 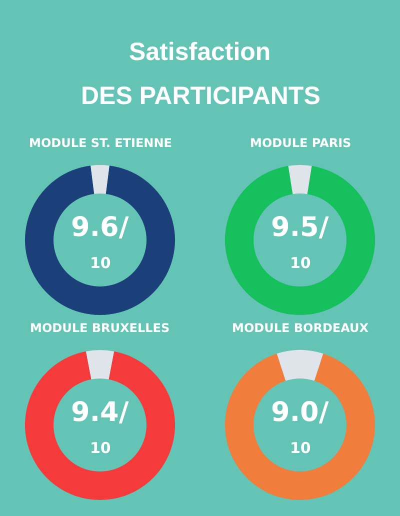 What do you see at coordinates (300, 227) in the screenshot?
I see `text: 9.5/` at bounding box center [300, 227].